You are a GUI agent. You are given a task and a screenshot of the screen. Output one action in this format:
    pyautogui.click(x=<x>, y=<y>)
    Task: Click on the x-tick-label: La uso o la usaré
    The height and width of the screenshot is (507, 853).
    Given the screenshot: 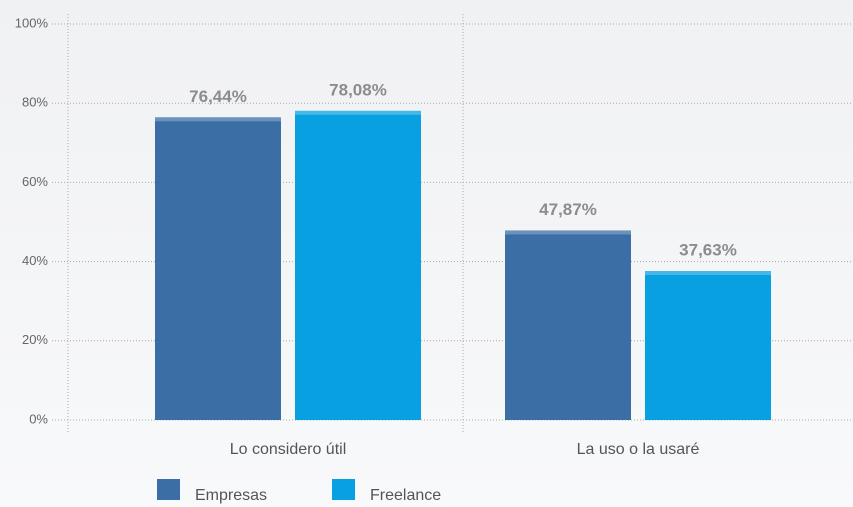 What is the action you would take?
    pyautogui.click(x=638, y=449)
    